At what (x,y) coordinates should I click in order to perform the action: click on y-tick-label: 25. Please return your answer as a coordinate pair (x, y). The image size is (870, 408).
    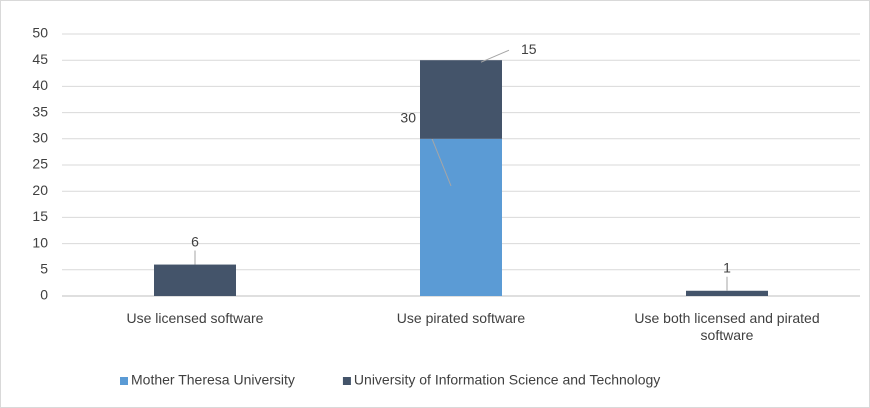
    Looking at the image, I should click on (40, 164).